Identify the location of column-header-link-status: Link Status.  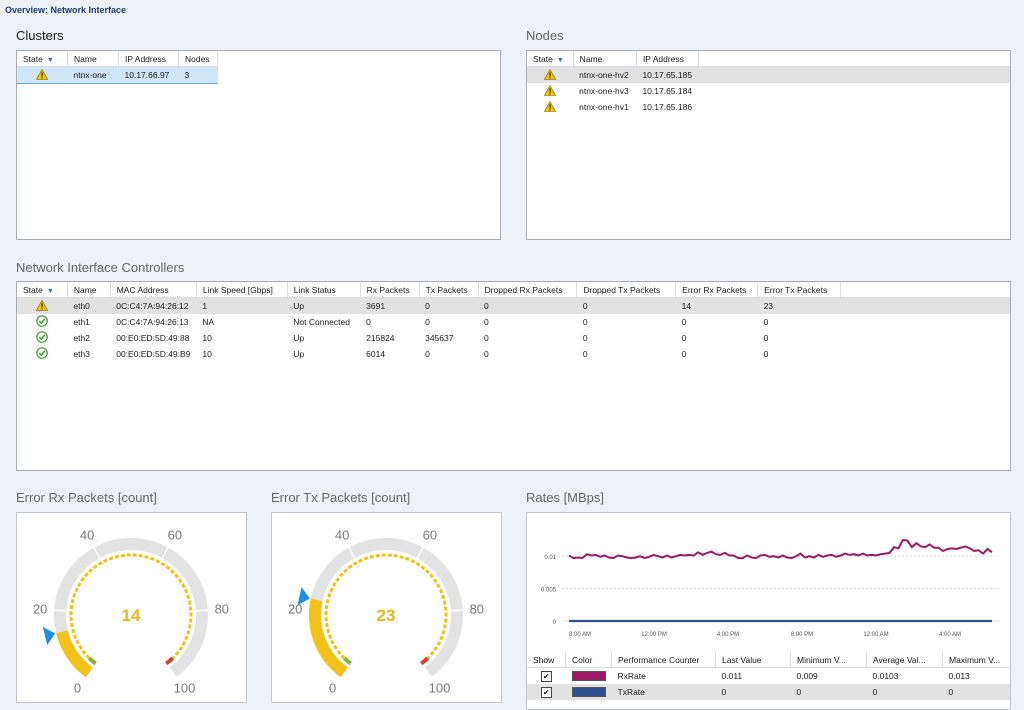
(324, 290).